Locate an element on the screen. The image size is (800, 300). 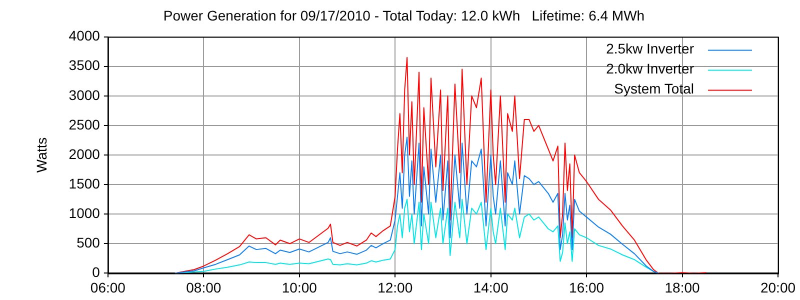
legend-label: System Total is located at coordinates (654, 88).